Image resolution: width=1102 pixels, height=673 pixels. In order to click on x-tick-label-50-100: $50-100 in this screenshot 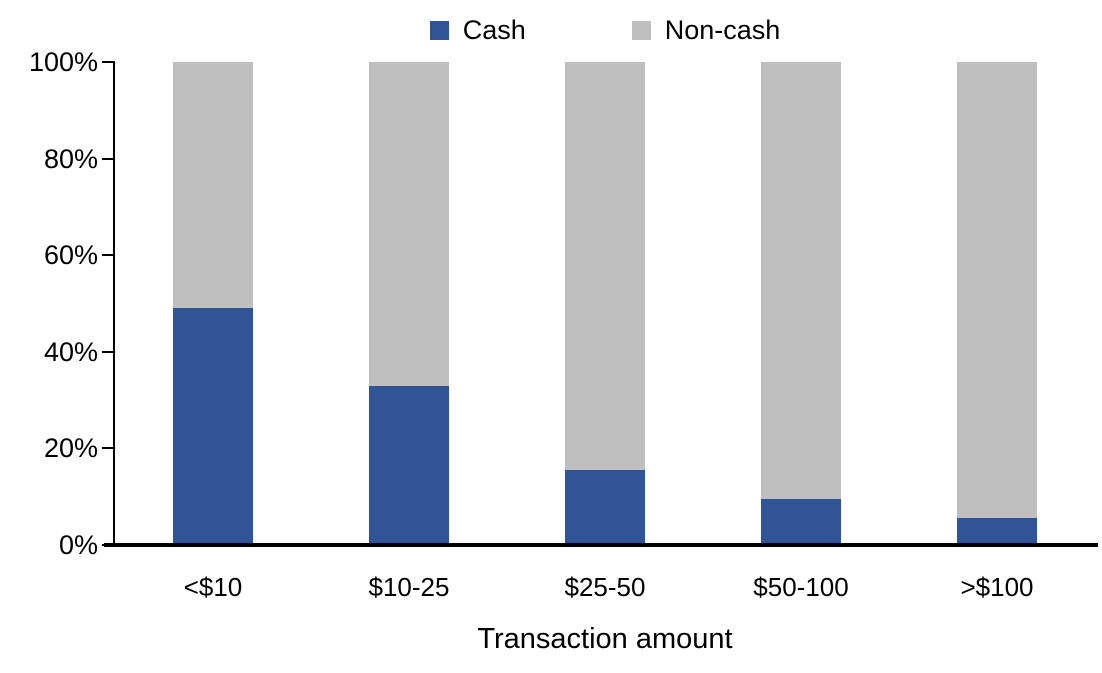, I will do `click(801, 587)`.